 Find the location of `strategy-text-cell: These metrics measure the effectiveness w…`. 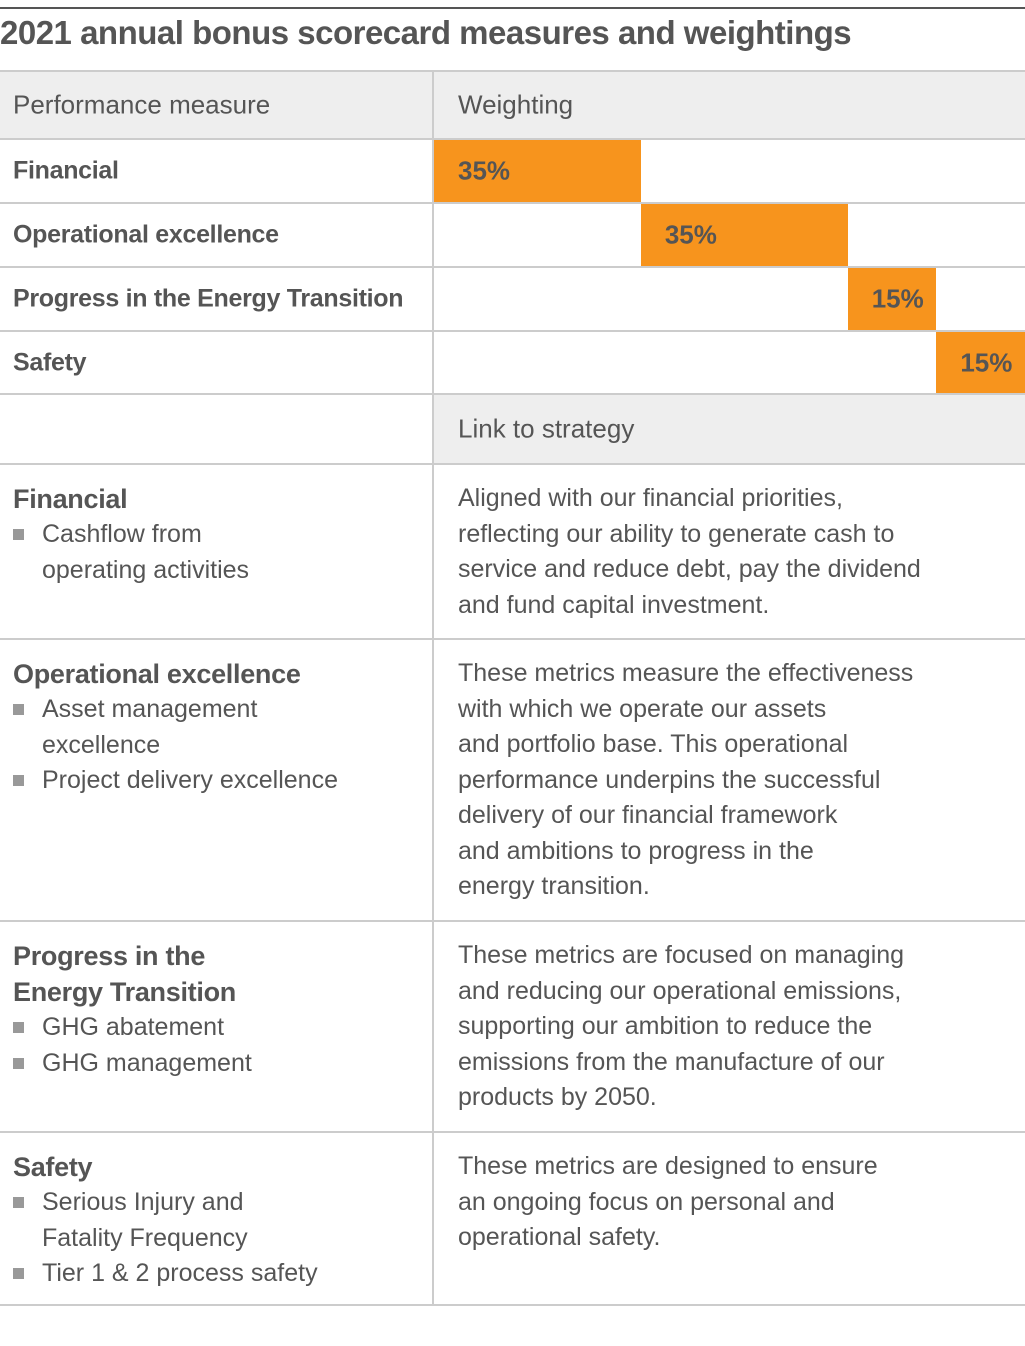

strategy-text-cell: These metrics measure the effectiveness w… is located at coordinates (729, 780).